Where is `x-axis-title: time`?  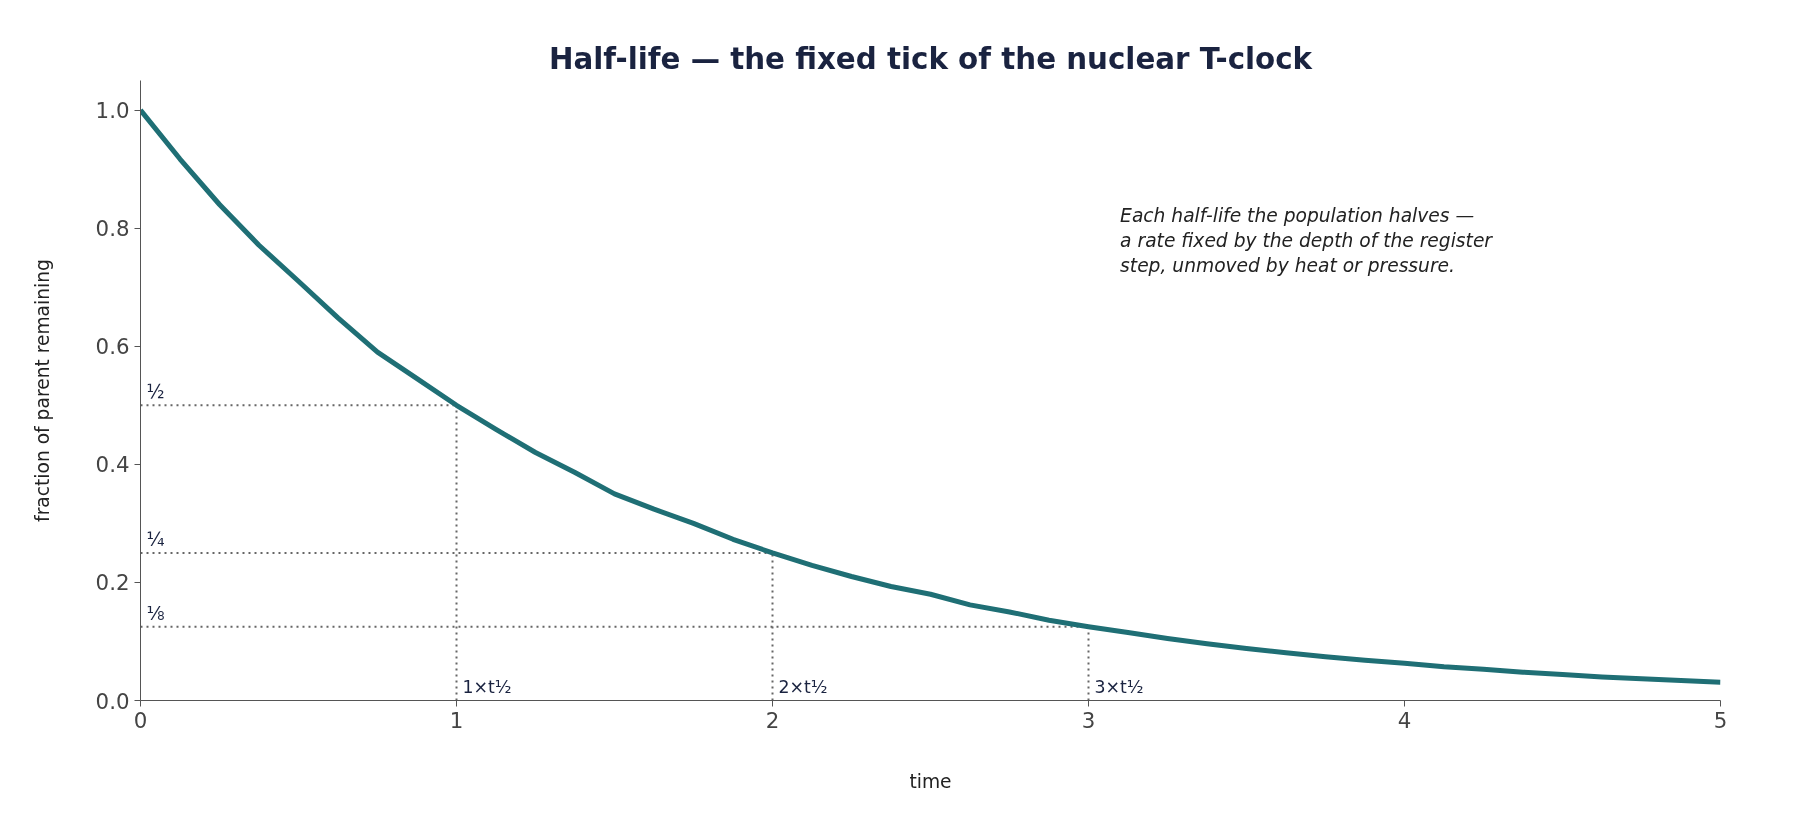
x-axis-title: time is located at coordinates (930, 781).